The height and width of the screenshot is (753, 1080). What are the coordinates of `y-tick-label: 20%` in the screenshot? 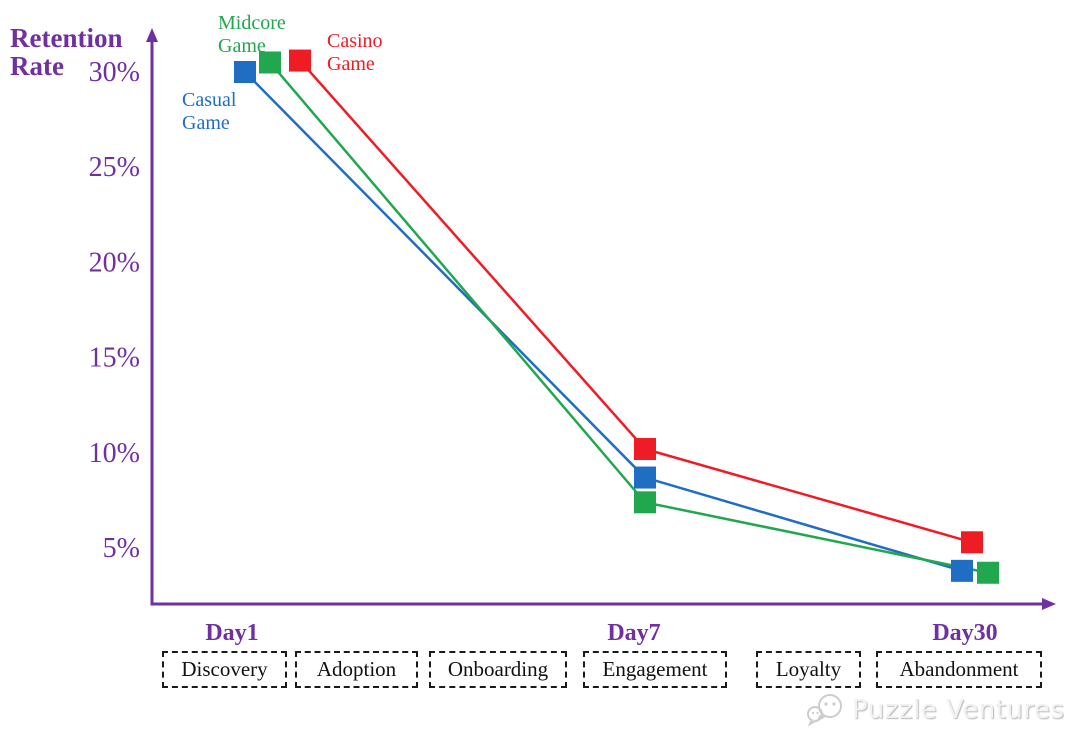 It's located at (114, 262).